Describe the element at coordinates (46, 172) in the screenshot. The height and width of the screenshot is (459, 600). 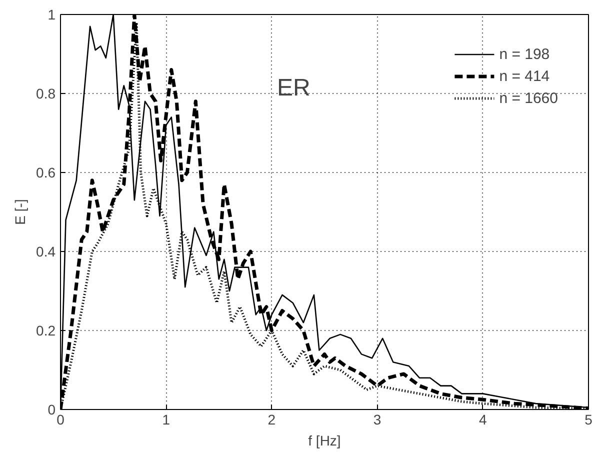
I see `y-tick-label: 0.6` at that location.